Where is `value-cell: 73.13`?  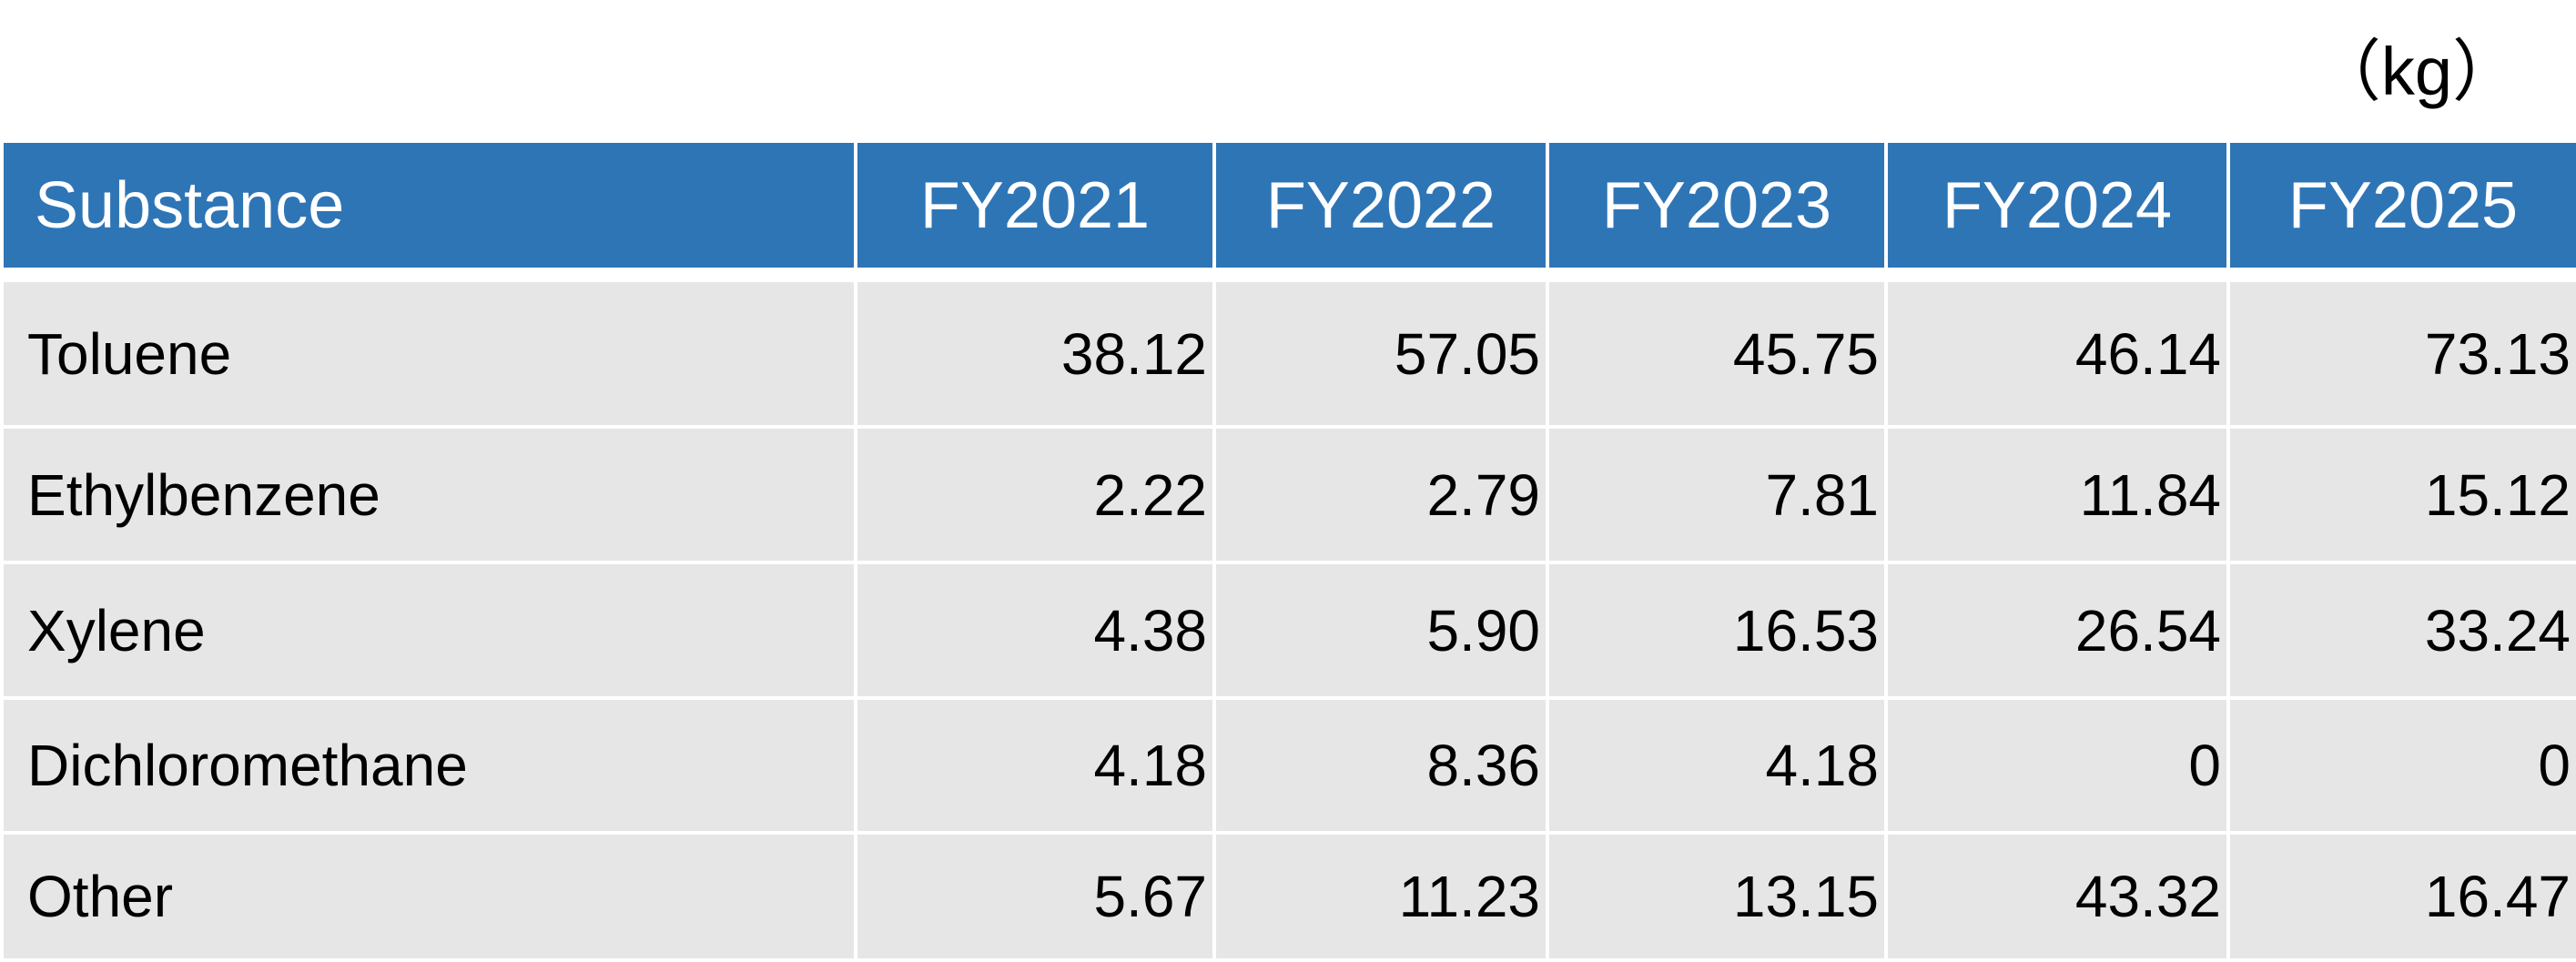
value-cell: 73.13 is located at coordinates (2401, 349).